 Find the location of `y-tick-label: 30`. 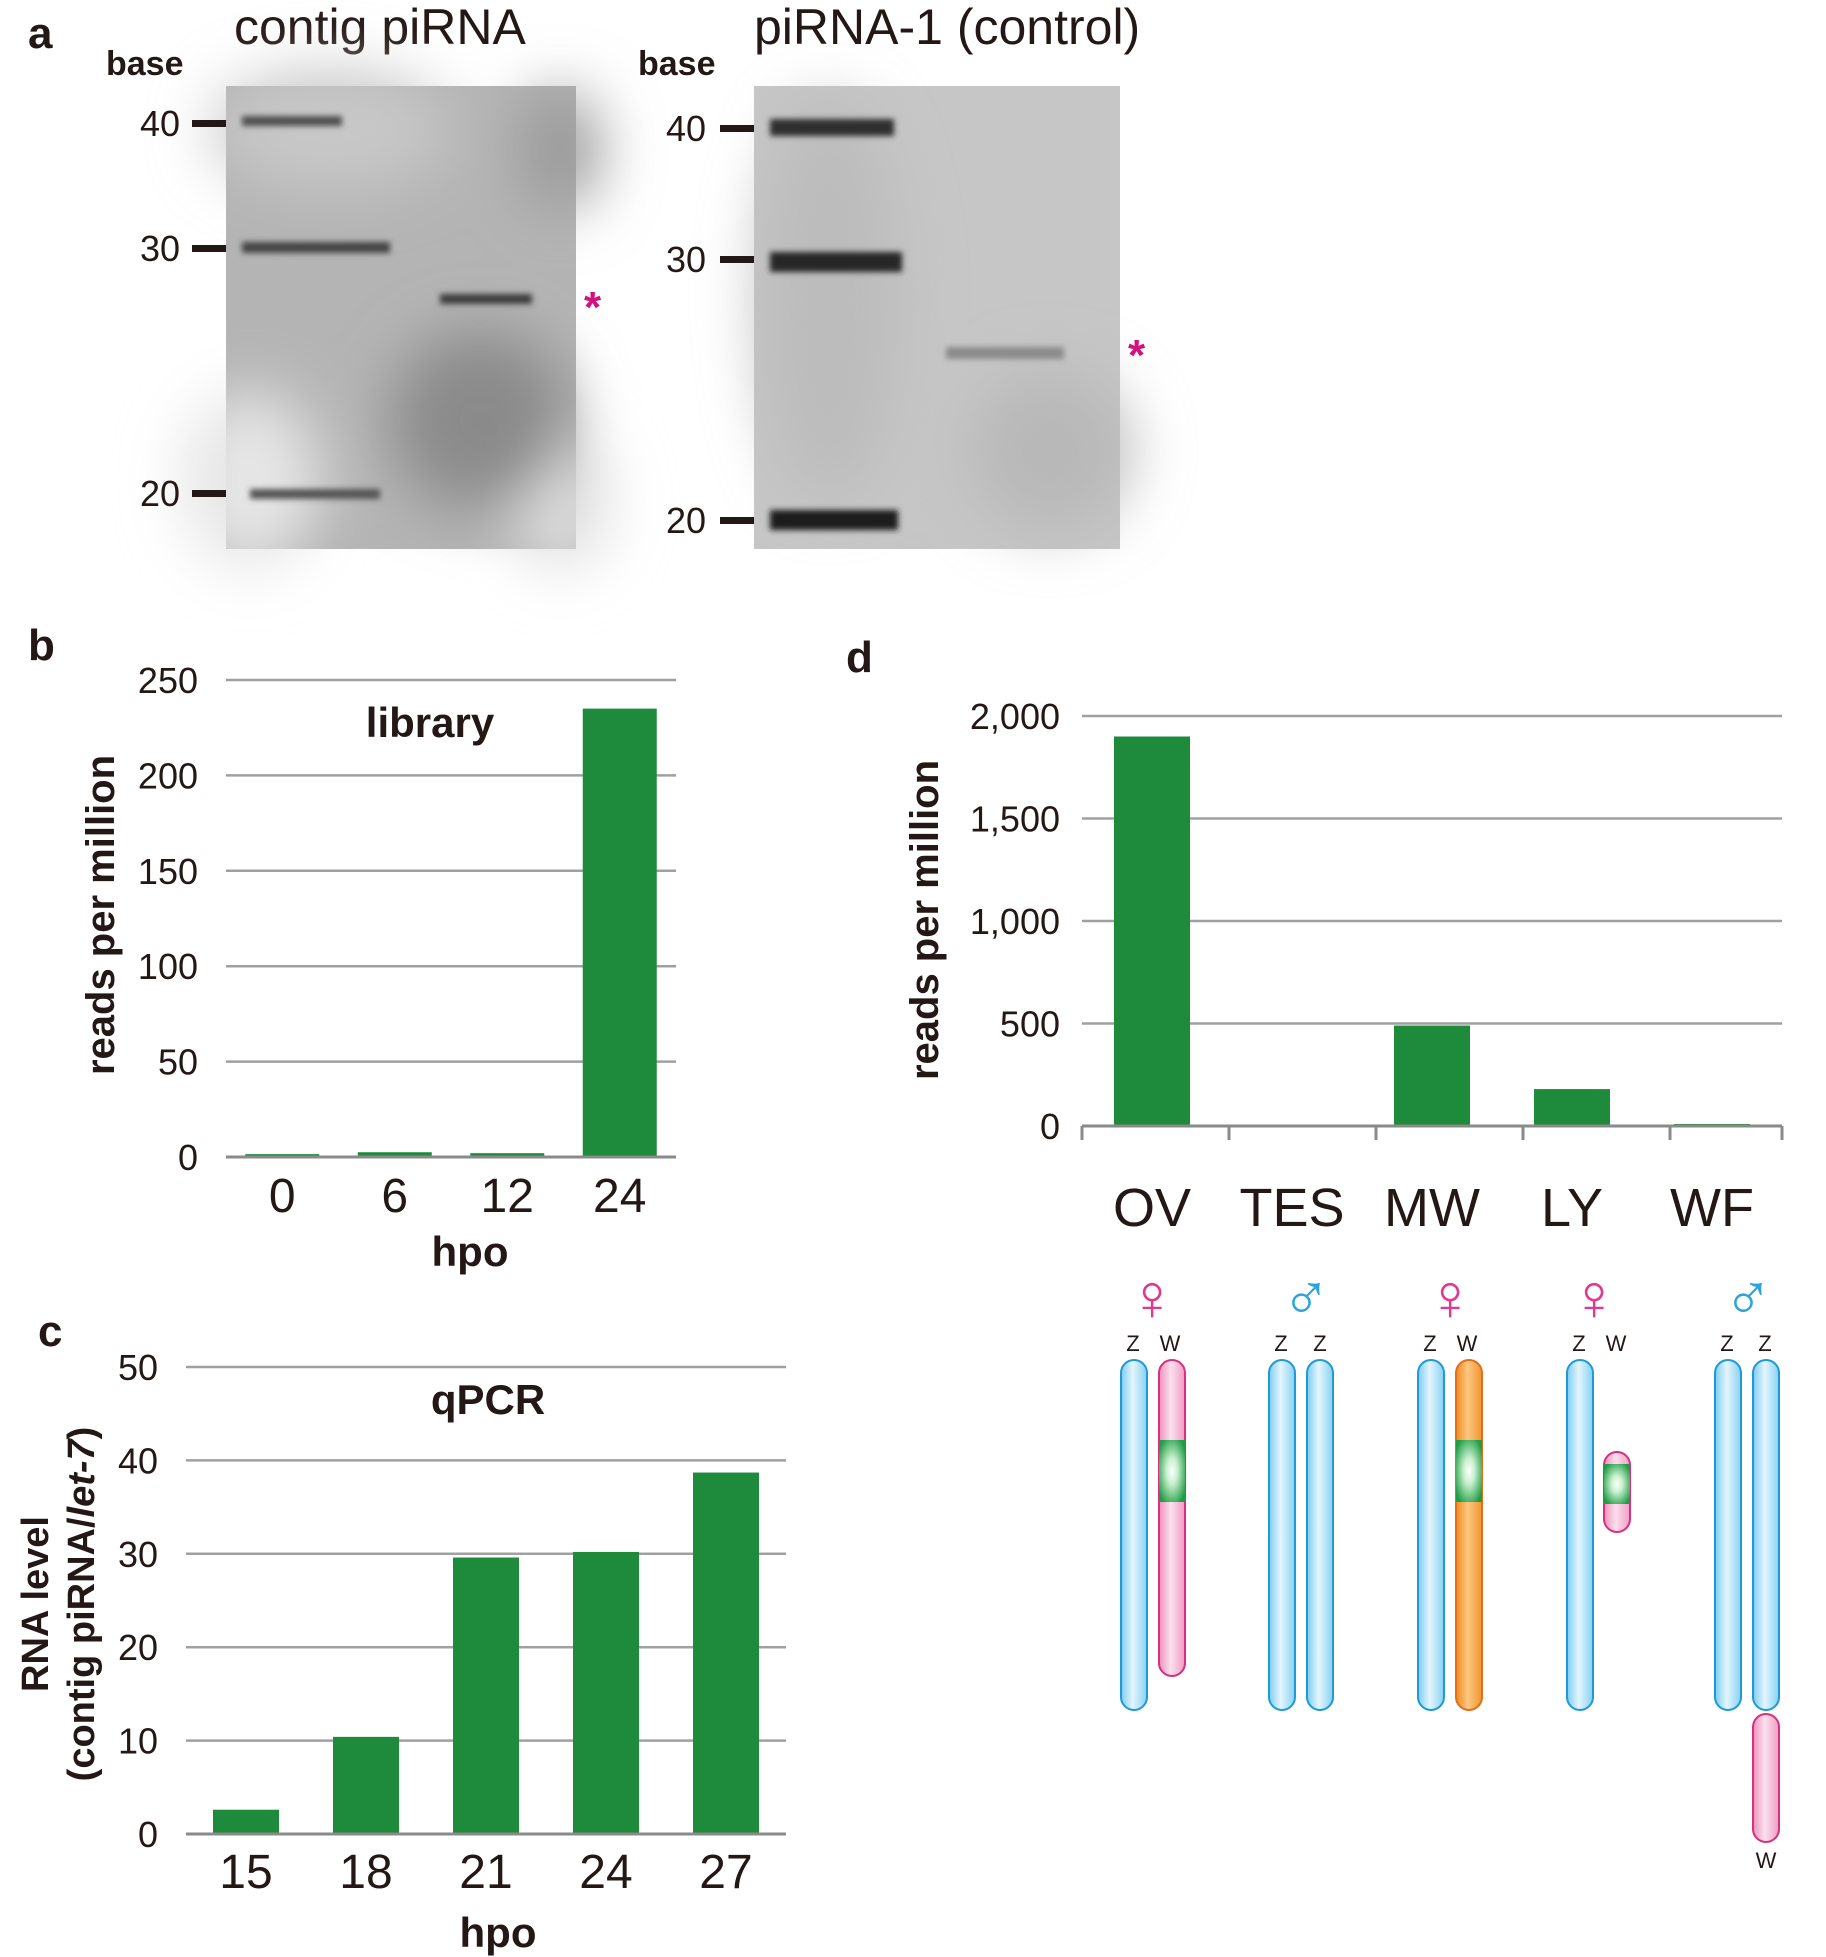

y-tick-label: 30 is located at coordinates (138, 1554).